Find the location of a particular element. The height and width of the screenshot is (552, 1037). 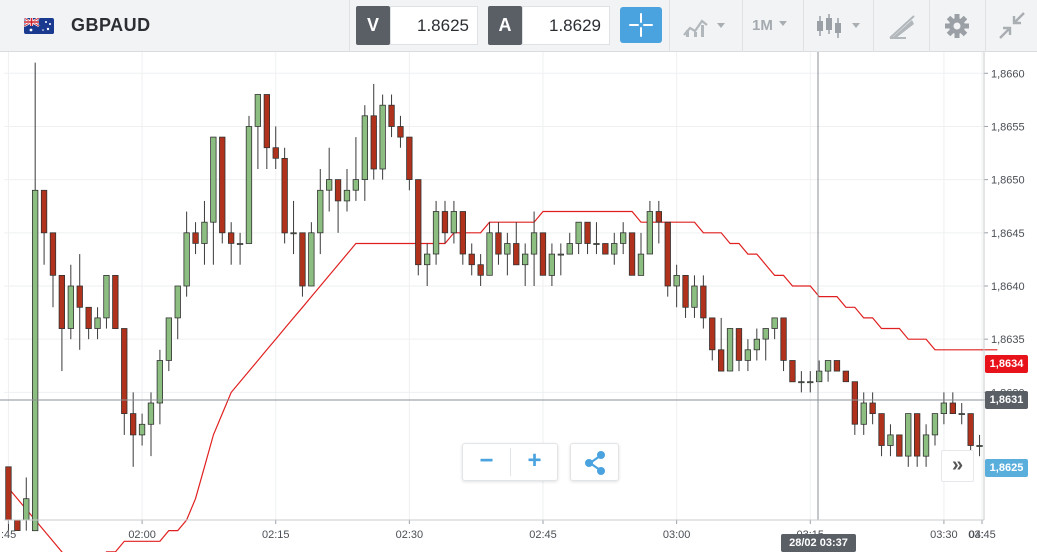

zoom-out-button: − is located at coordinates (486, 460).